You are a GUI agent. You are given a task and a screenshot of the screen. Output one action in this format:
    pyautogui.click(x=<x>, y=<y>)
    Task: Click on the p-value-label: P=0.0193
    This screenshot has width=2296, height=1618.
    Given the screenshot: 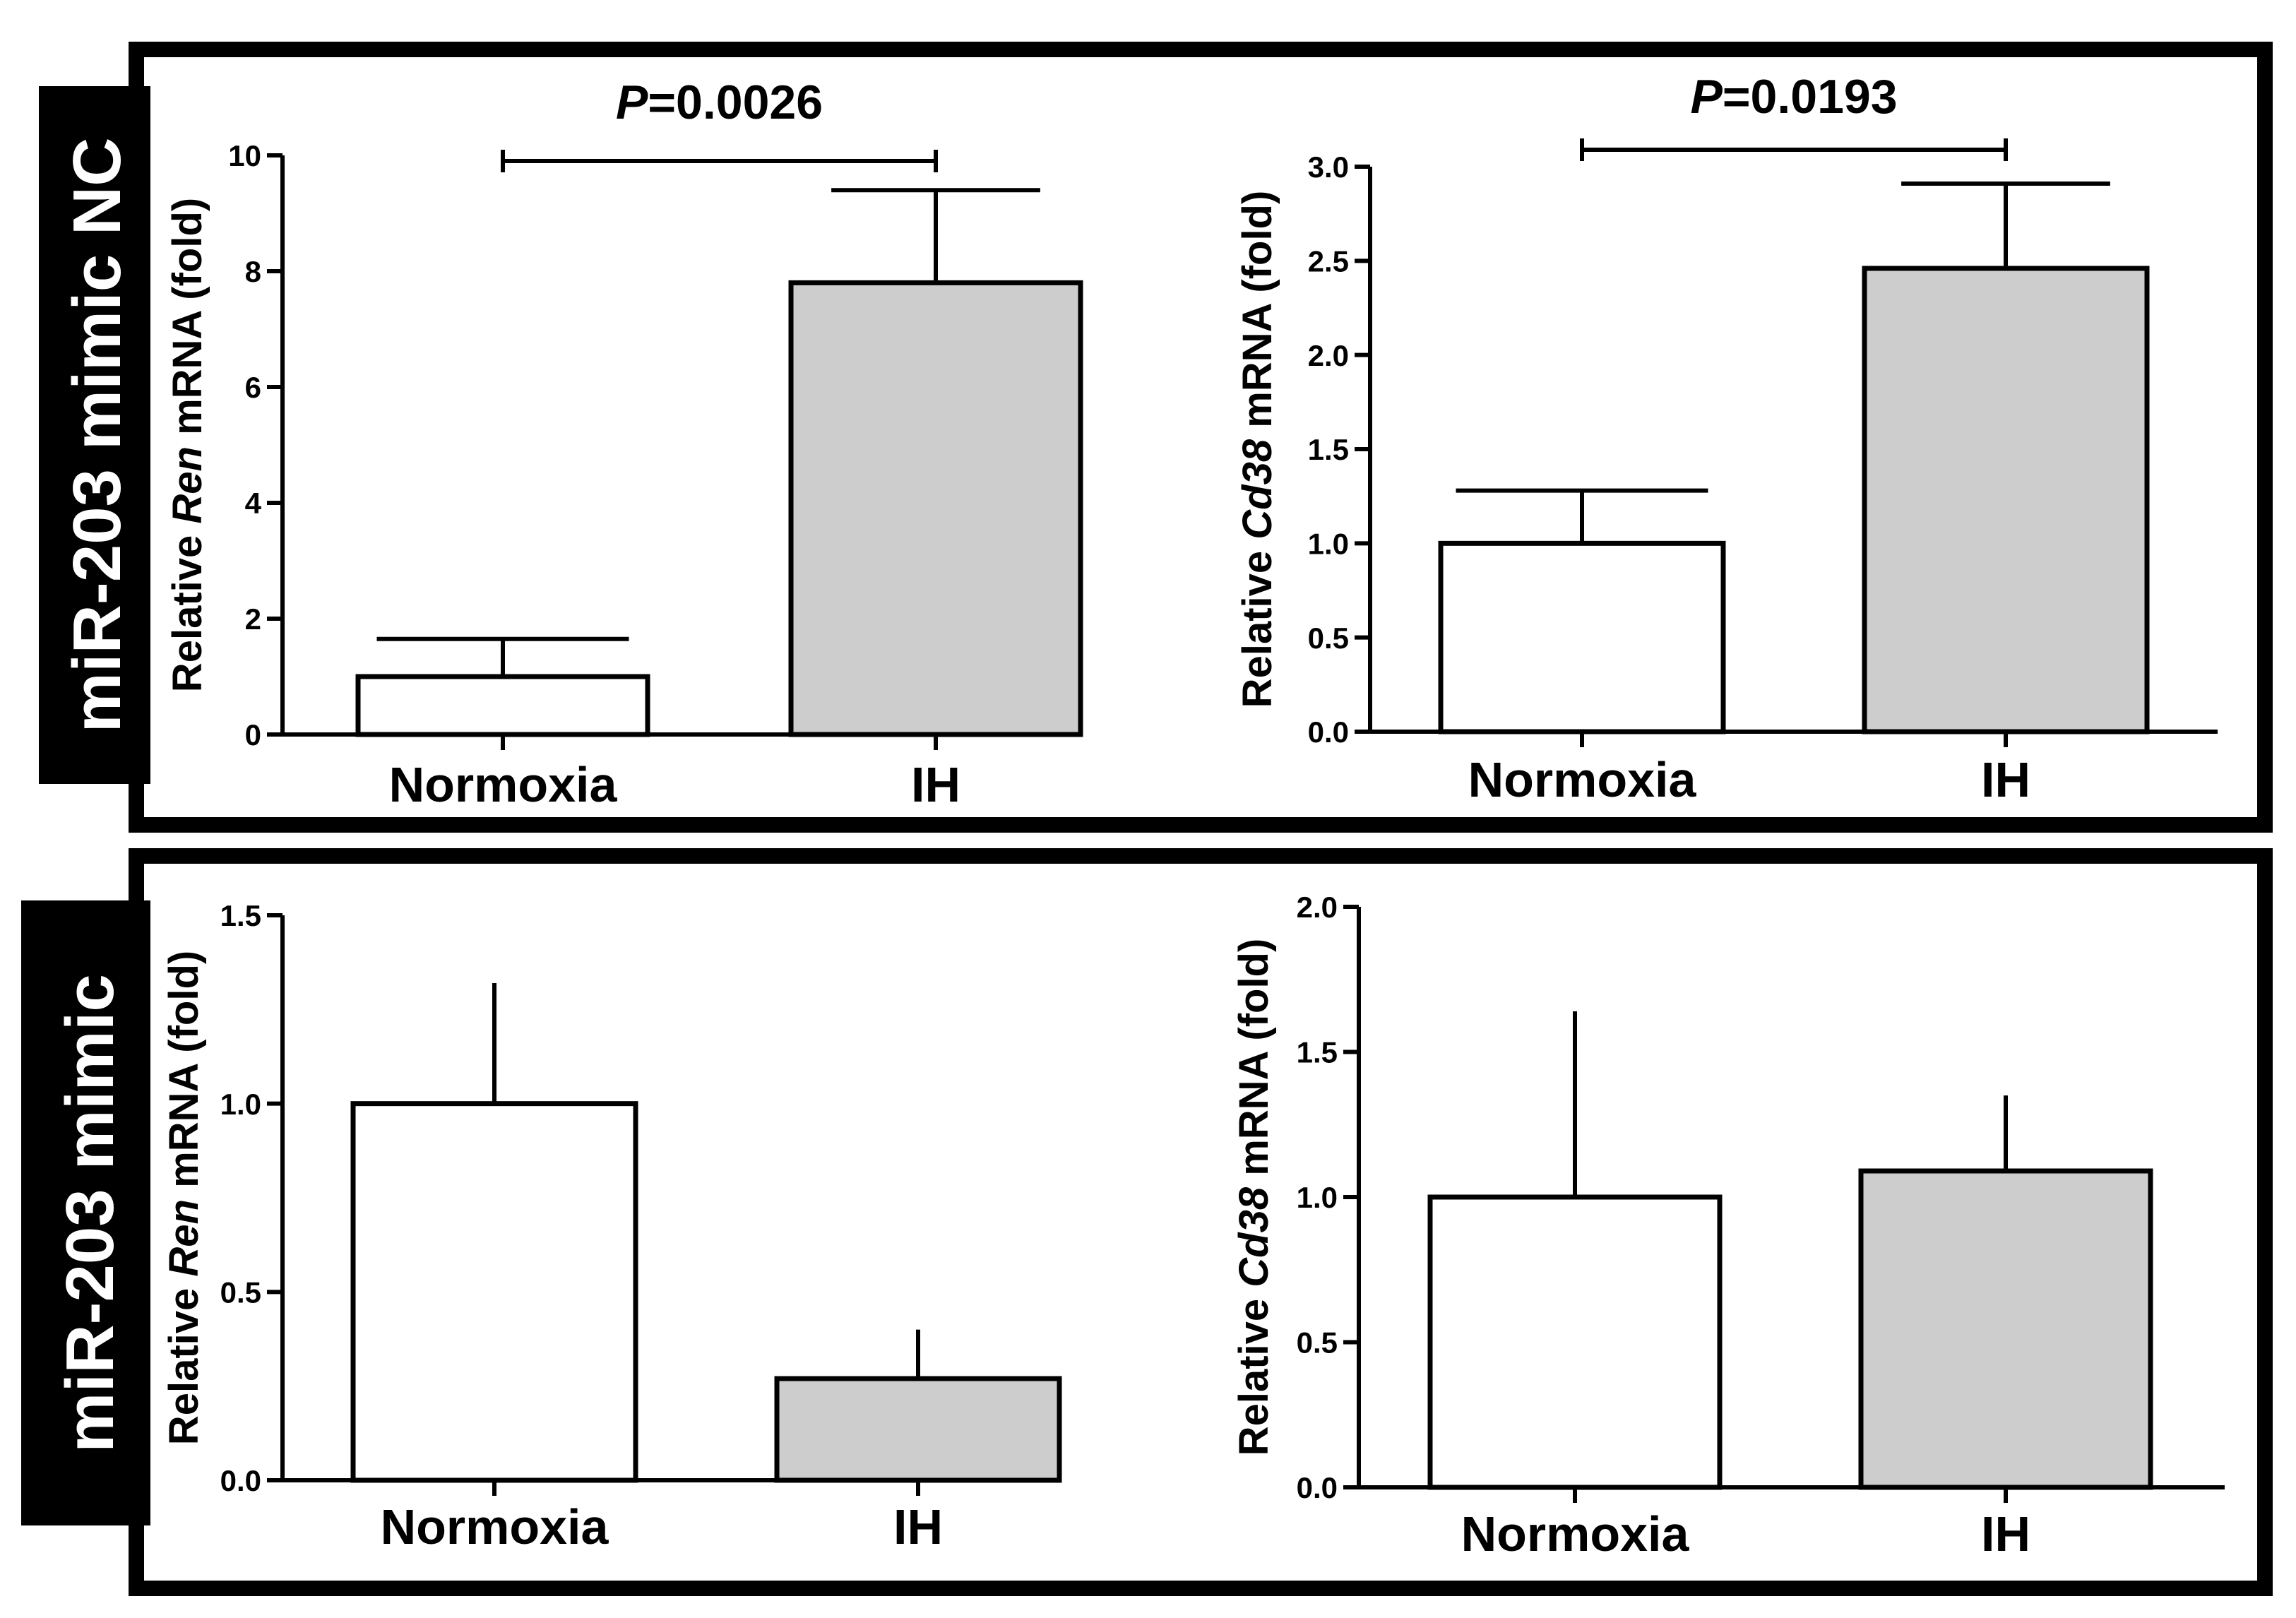 What is the action you would take?
    pyautogui.click(x=1793, y=97)
    